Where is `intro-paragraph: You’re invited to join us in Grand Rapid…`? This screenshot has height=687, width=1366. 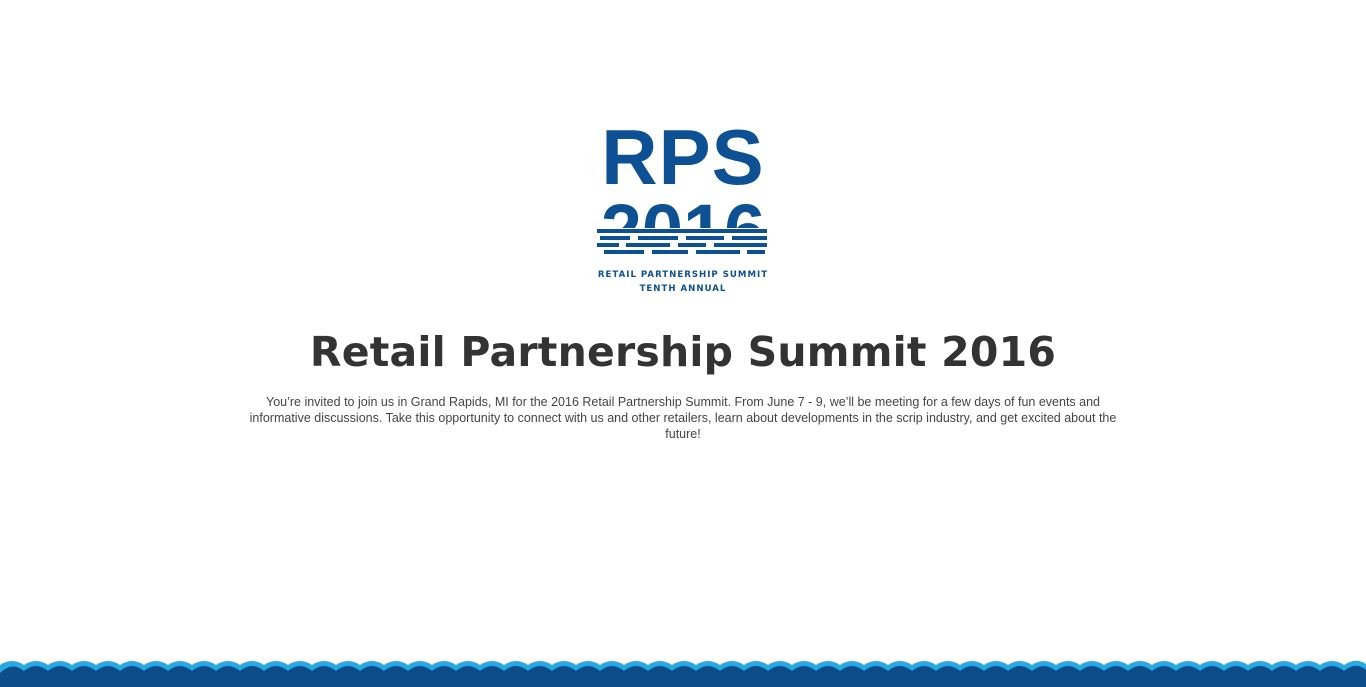
intro-paragraph: You’re invited to join us in Grand Rapid… is located at coordinates (683, 418).